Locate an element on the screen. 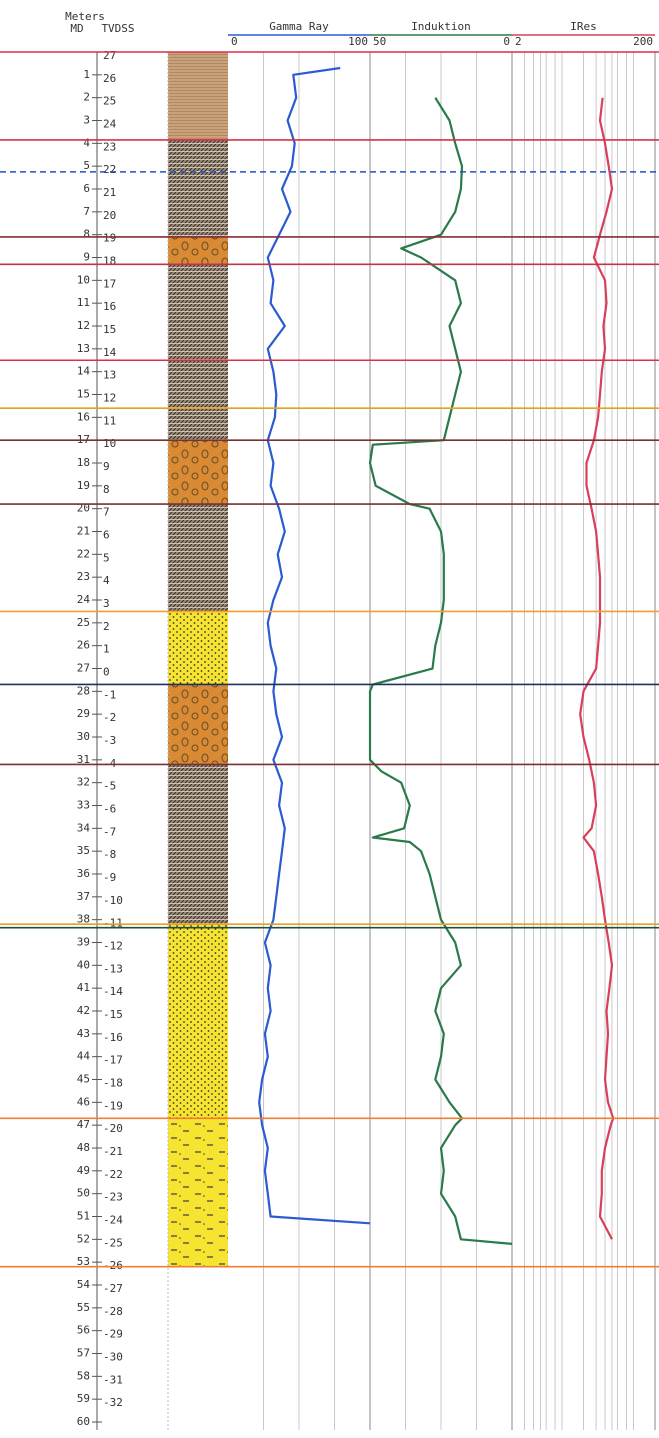  y-tick-label: 40 is located at coordinates (83, 964).